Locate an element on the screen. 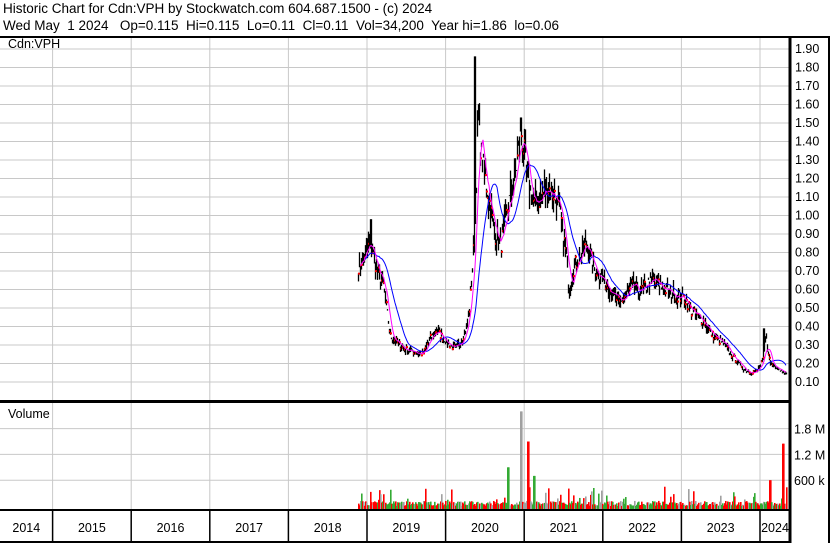 The height and width of the screenshot is (543, 830). price-tick-label: 1.10 is located at coordinates (807, 197).